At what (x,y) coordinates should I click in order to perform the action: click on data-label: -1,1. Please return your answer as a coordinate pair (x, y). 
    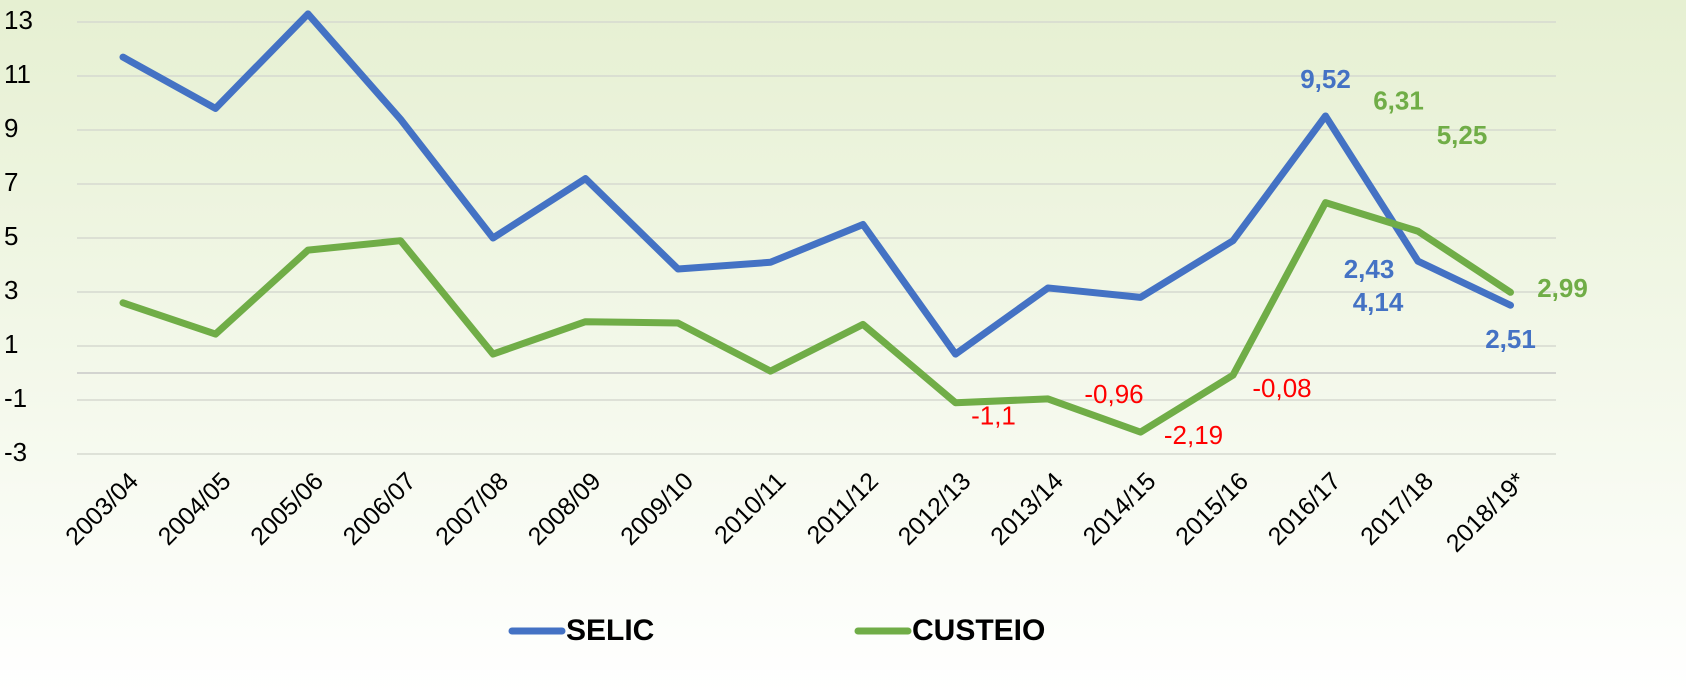
    Looking at the image, I should click on (993, 416).